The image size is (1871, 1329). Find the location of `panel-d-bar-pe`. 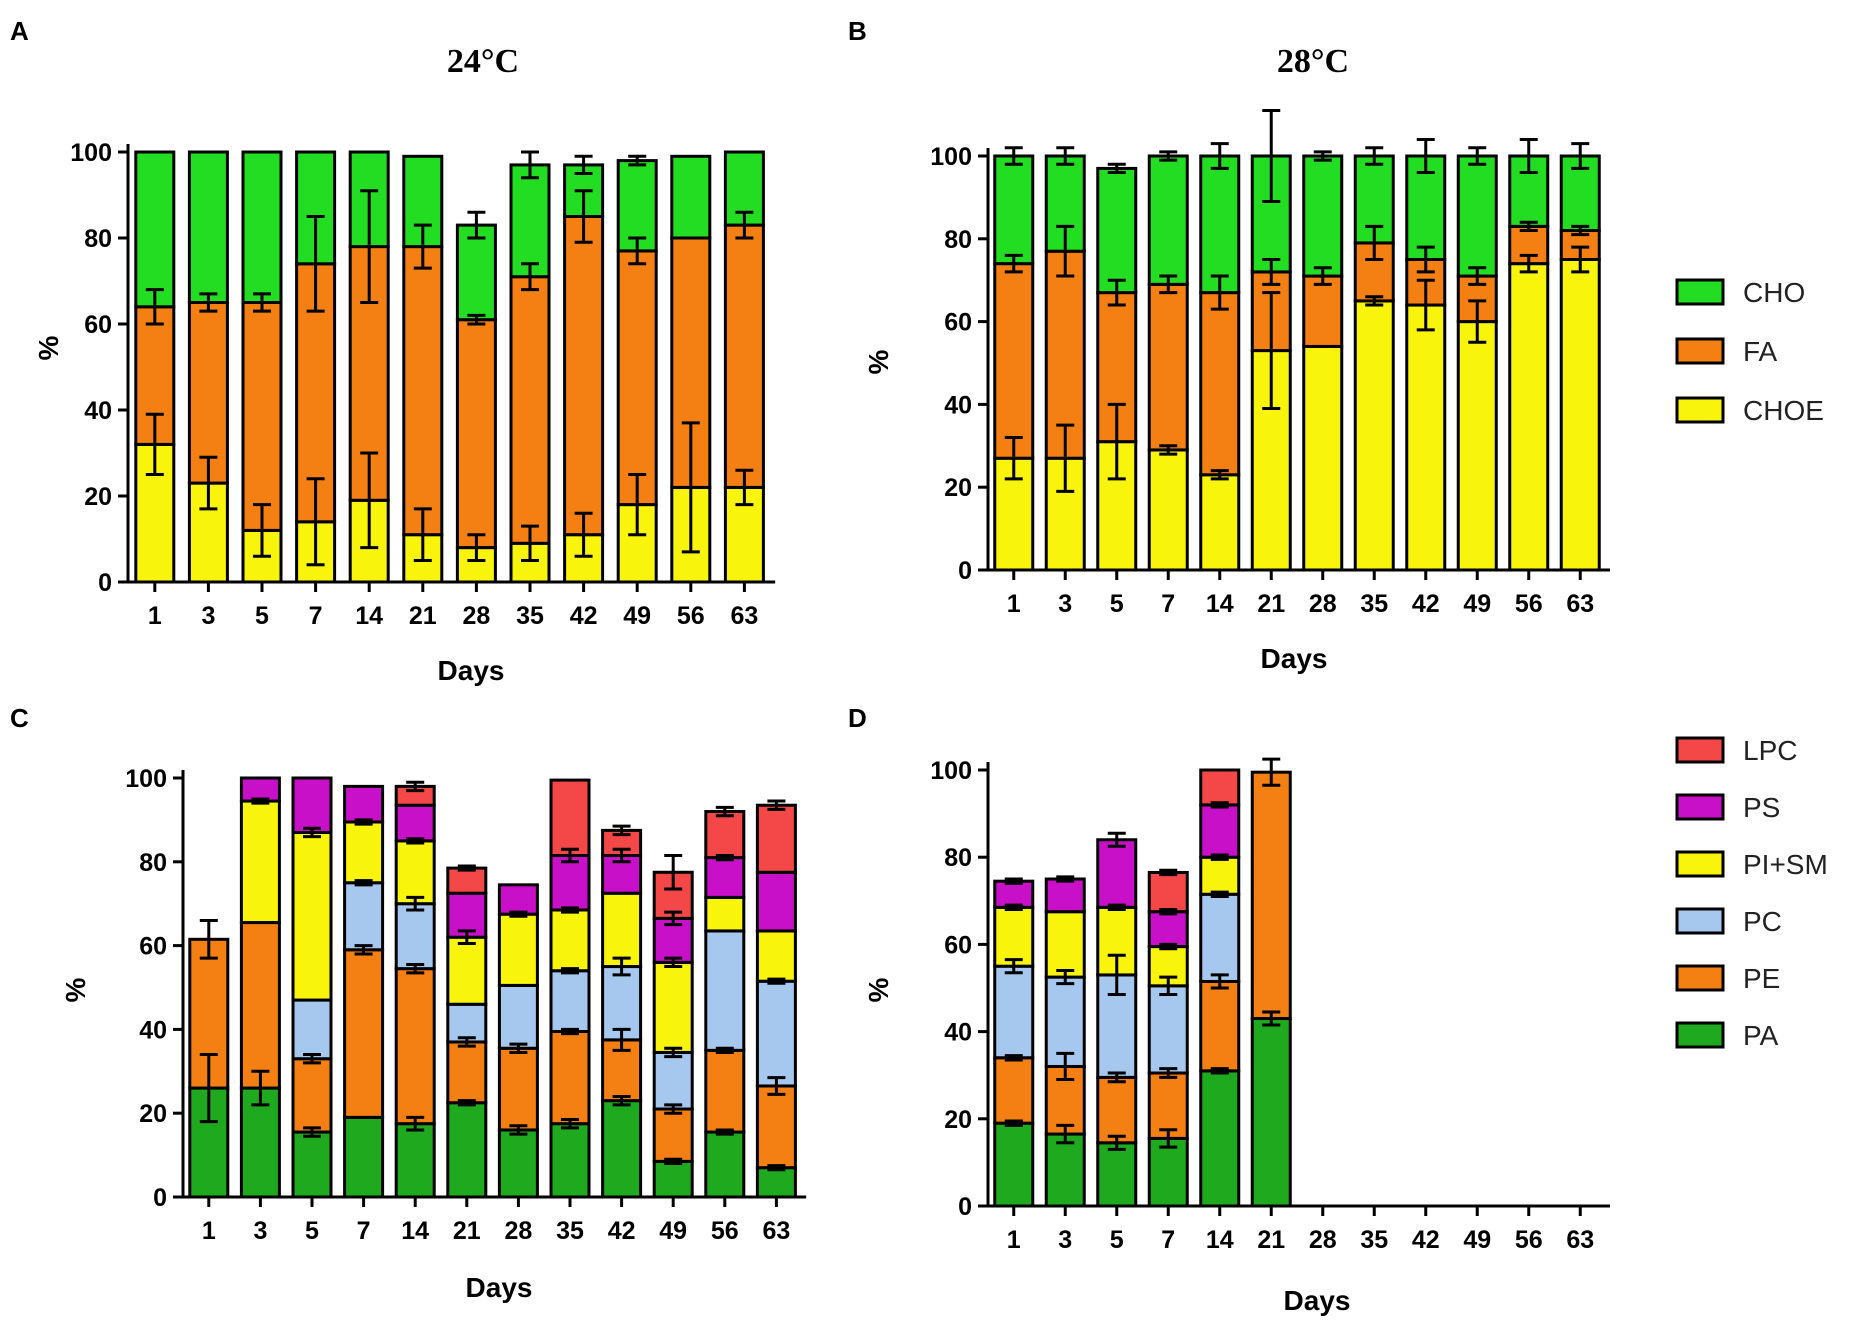

panel-d-bar-pe is located at coordinates (1220, 1026).